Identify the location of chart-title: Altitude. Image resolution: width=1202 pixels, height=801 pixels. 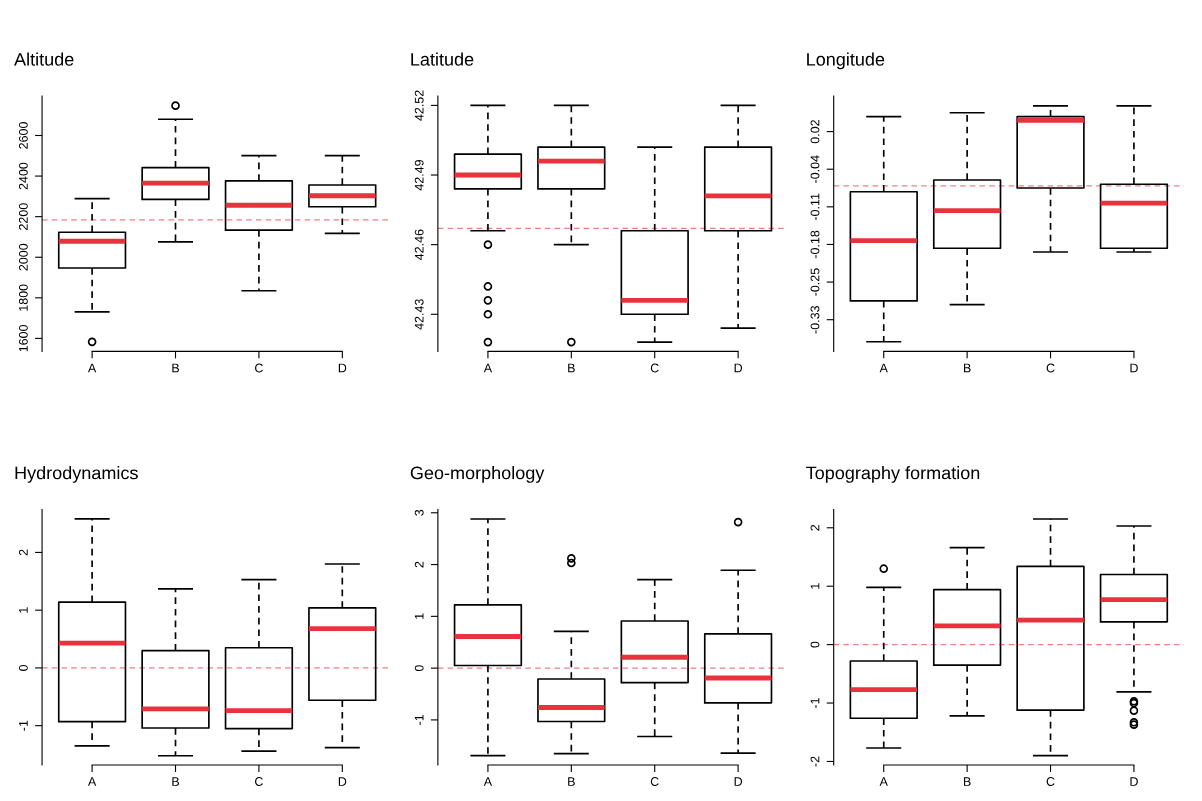
(44, 59).